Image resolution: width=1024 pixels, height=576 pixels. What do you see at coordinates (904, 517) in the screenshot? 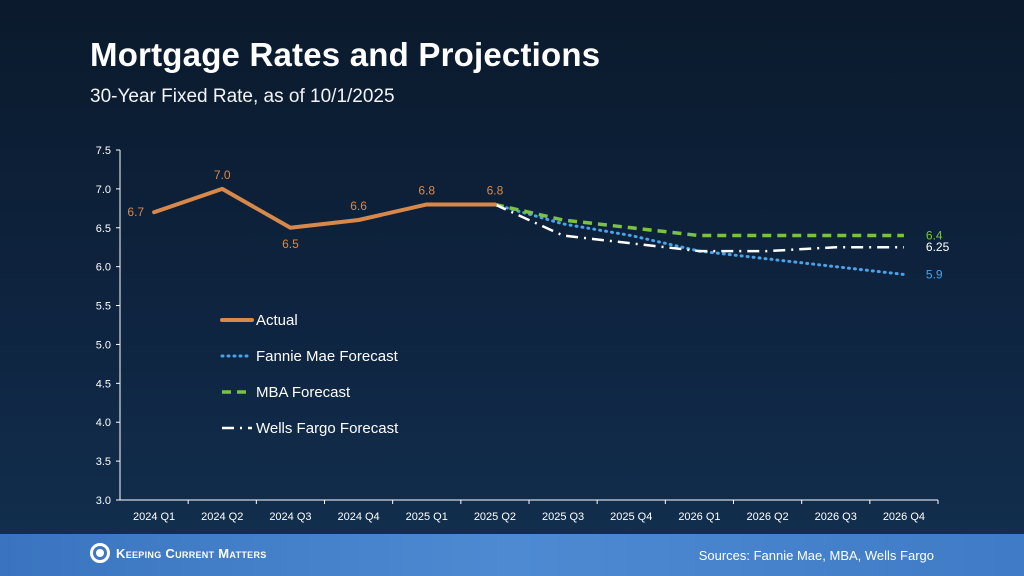
I see `x-tick-label: 2026 Q4` at bounding box center [904, 517].